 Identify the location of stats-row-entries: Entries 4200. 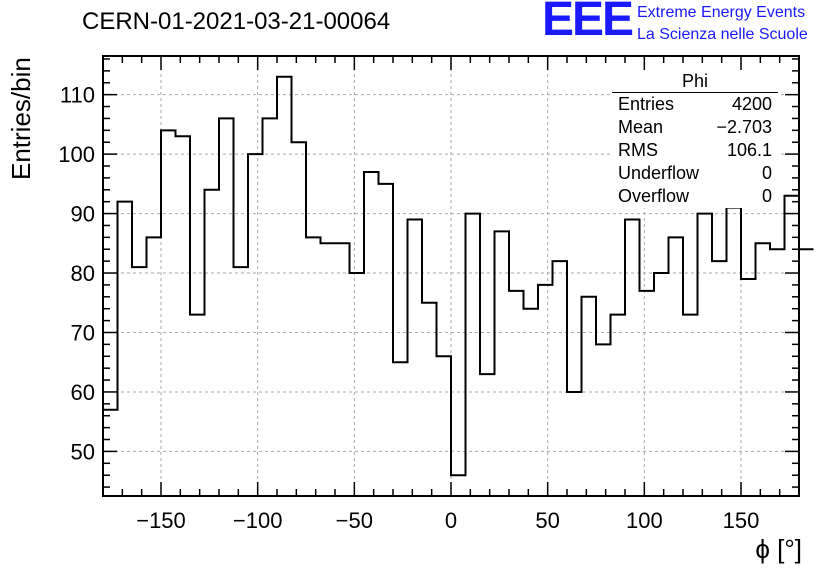
(695, 104).